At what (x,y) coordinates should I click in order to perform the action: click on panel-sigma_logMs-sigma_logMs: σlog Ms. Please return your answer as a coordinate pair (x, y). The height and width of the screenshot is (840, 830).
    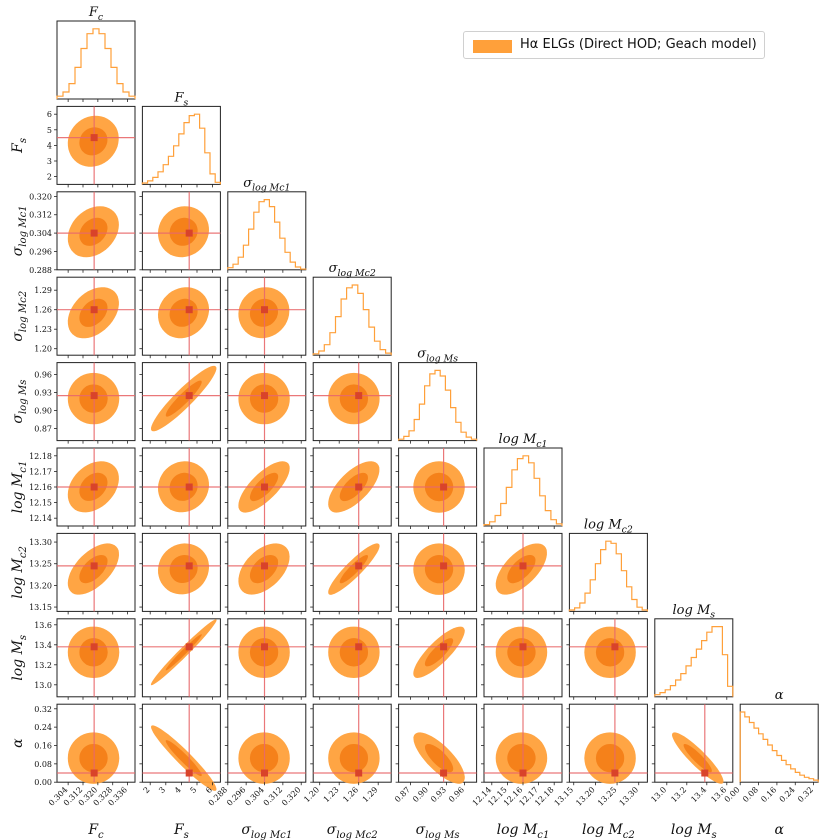
    Looking at the image, I should click on (438, 395).